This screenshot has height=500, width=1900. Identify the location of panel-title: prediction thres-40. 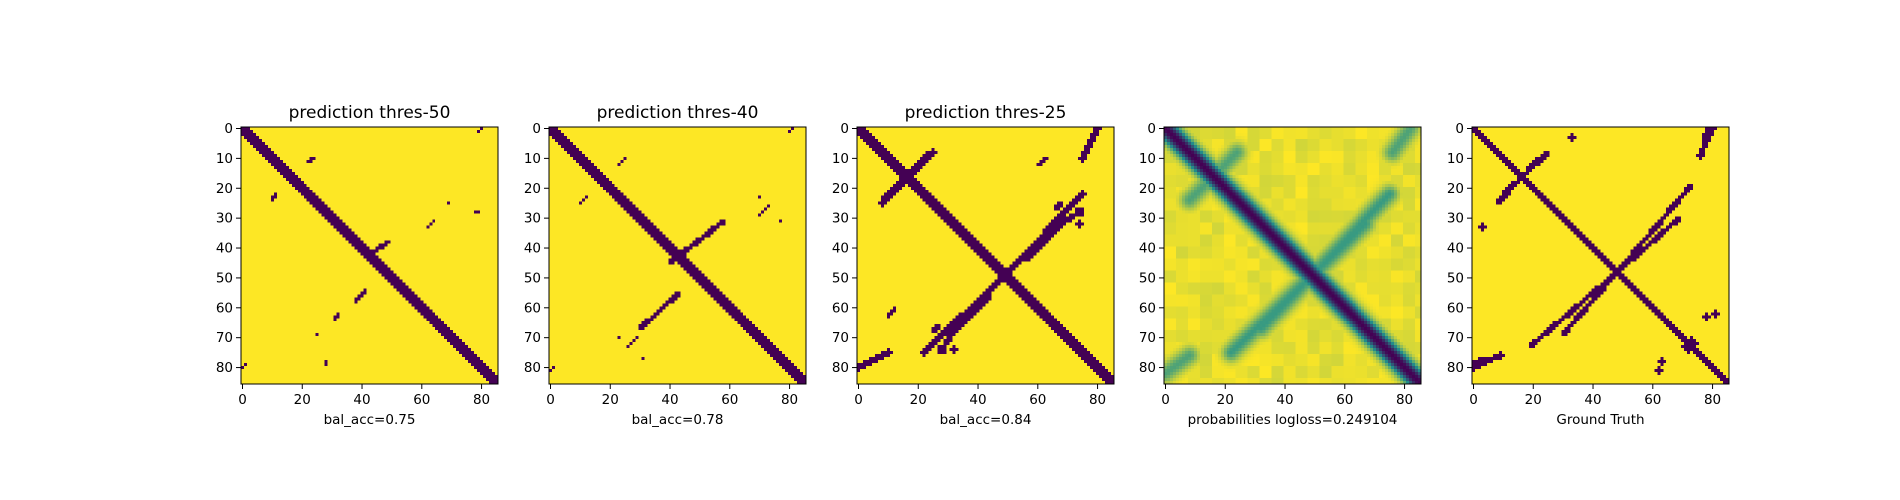
(678, 113).